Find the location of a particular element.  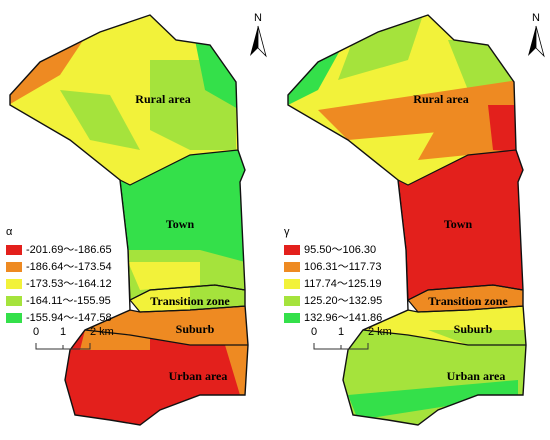

legend-label: -155.94～-147.58 is located at coordinates (69, 318).